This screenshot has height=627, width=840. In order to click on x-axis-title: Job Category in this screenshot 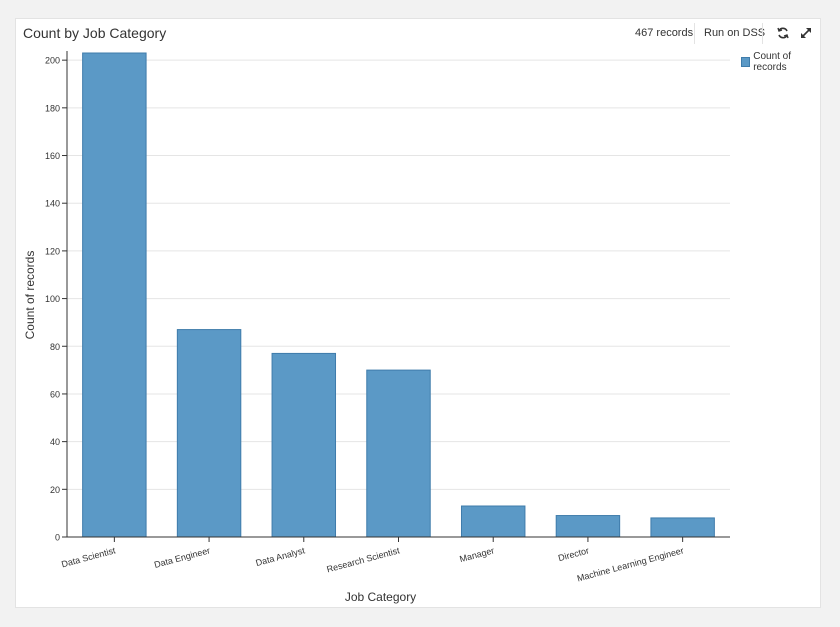, I will do `click(380, 597)`.